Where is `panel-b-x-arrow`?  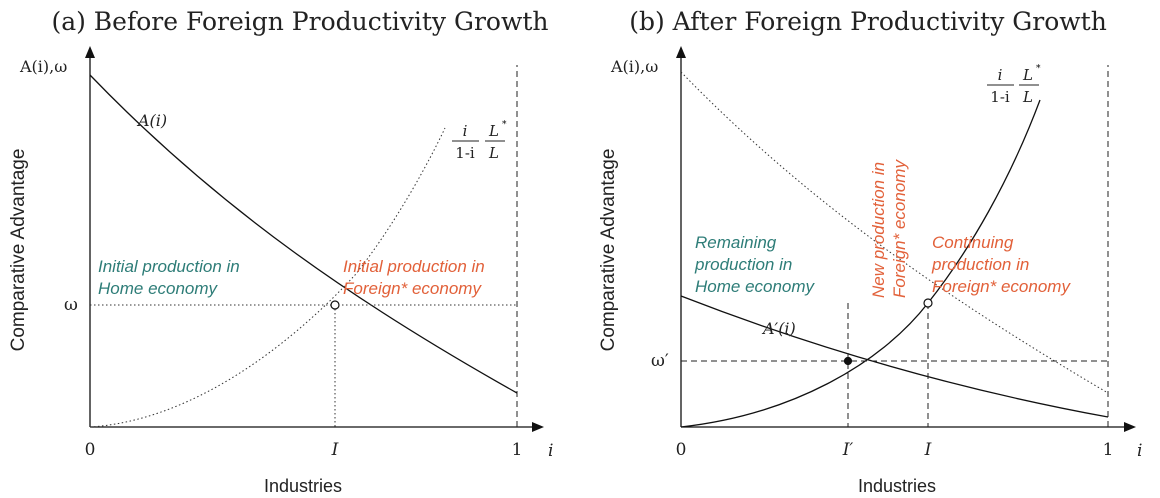 panel-b-x-arrow is located at coordinates (1130, 427).